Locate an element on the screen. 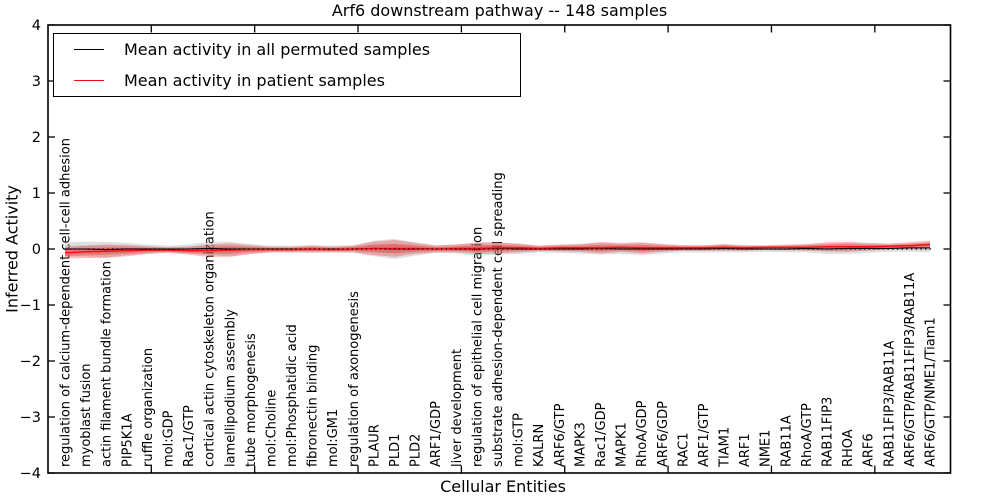 Image resolution: width=1000 pixels, height=500 pixels. x-tick-label: PLAUR is located at coordinates (374, 445).